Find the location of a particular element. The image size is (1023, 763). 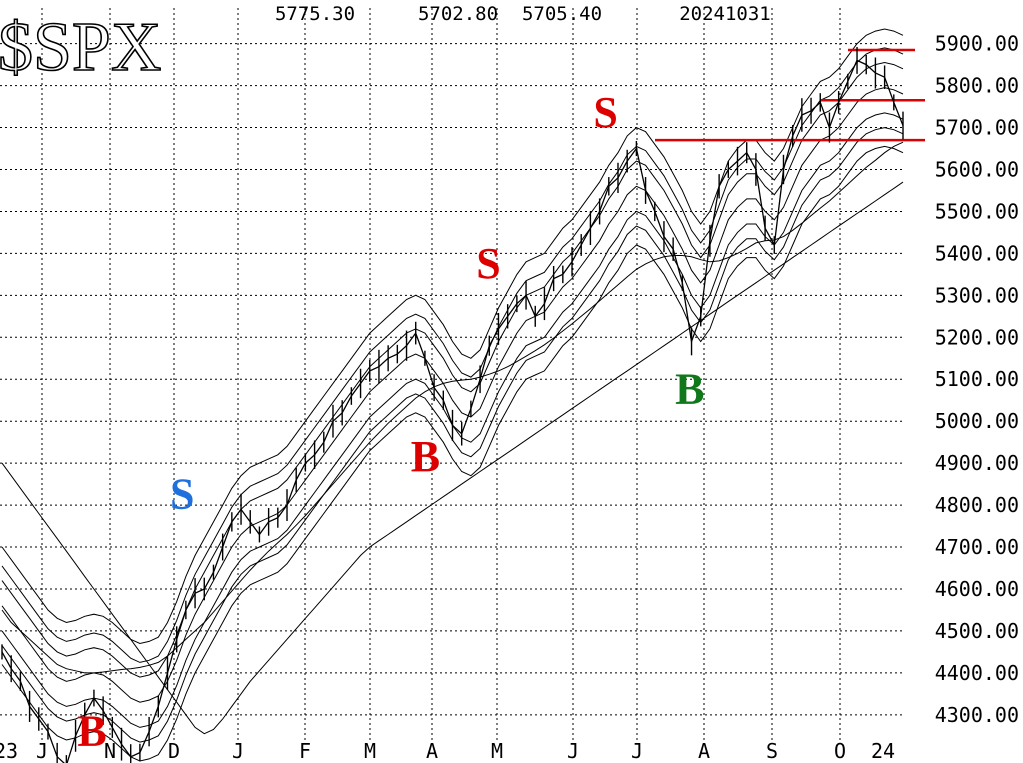

y-tick-label: 5500.00 is located at coordinates (977, 211).